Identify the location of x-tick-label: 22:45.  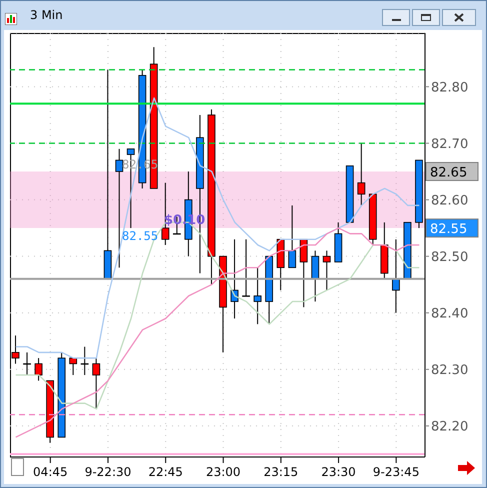
(165, 472).